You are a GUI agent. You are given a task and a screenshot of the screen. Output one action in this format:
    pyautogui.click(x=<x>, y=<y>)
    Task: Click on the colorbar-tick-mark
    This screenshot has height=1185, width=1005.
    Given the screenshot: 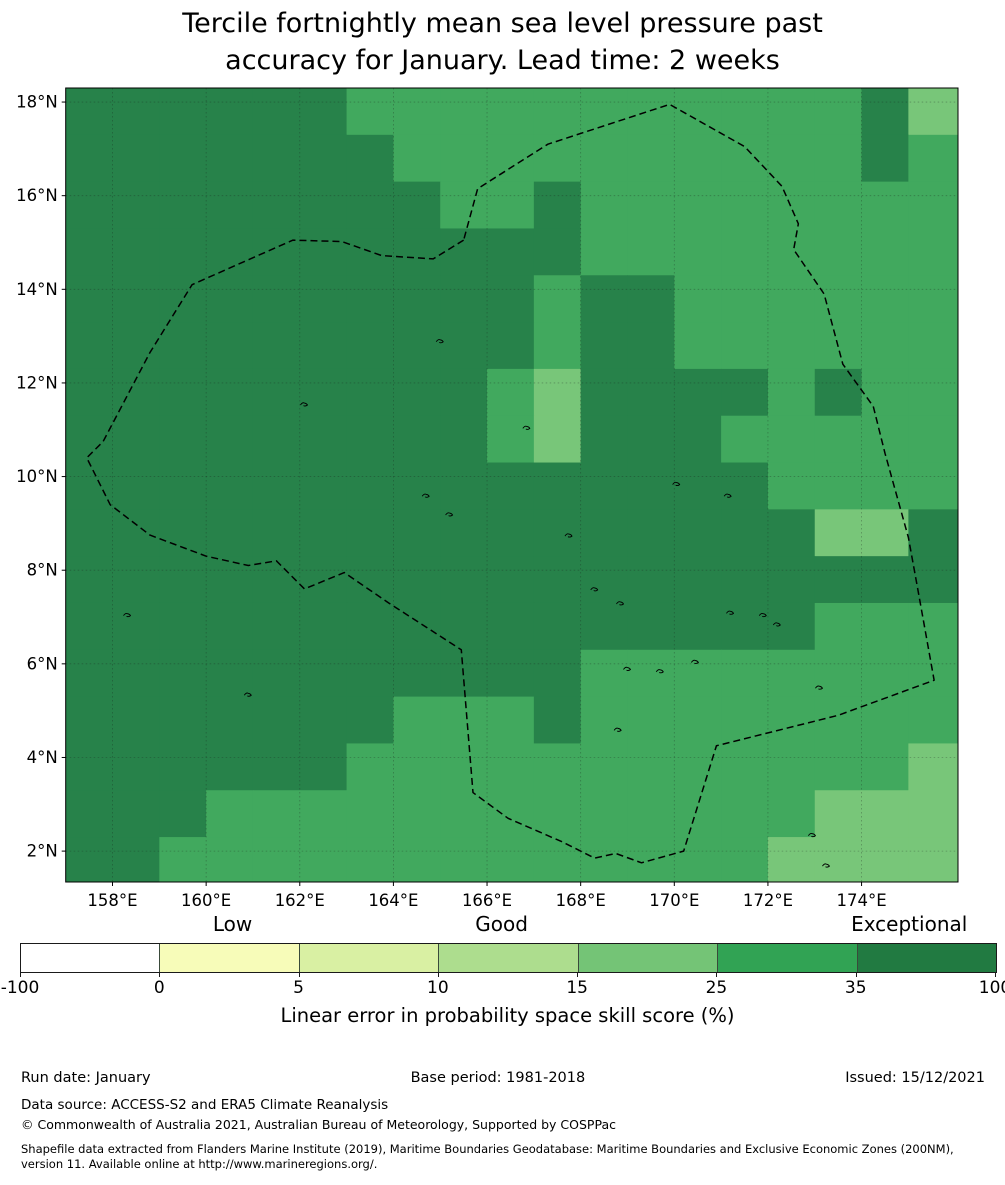 What is the action you would take?
    pyautogui.click(x=578, y=975)
    